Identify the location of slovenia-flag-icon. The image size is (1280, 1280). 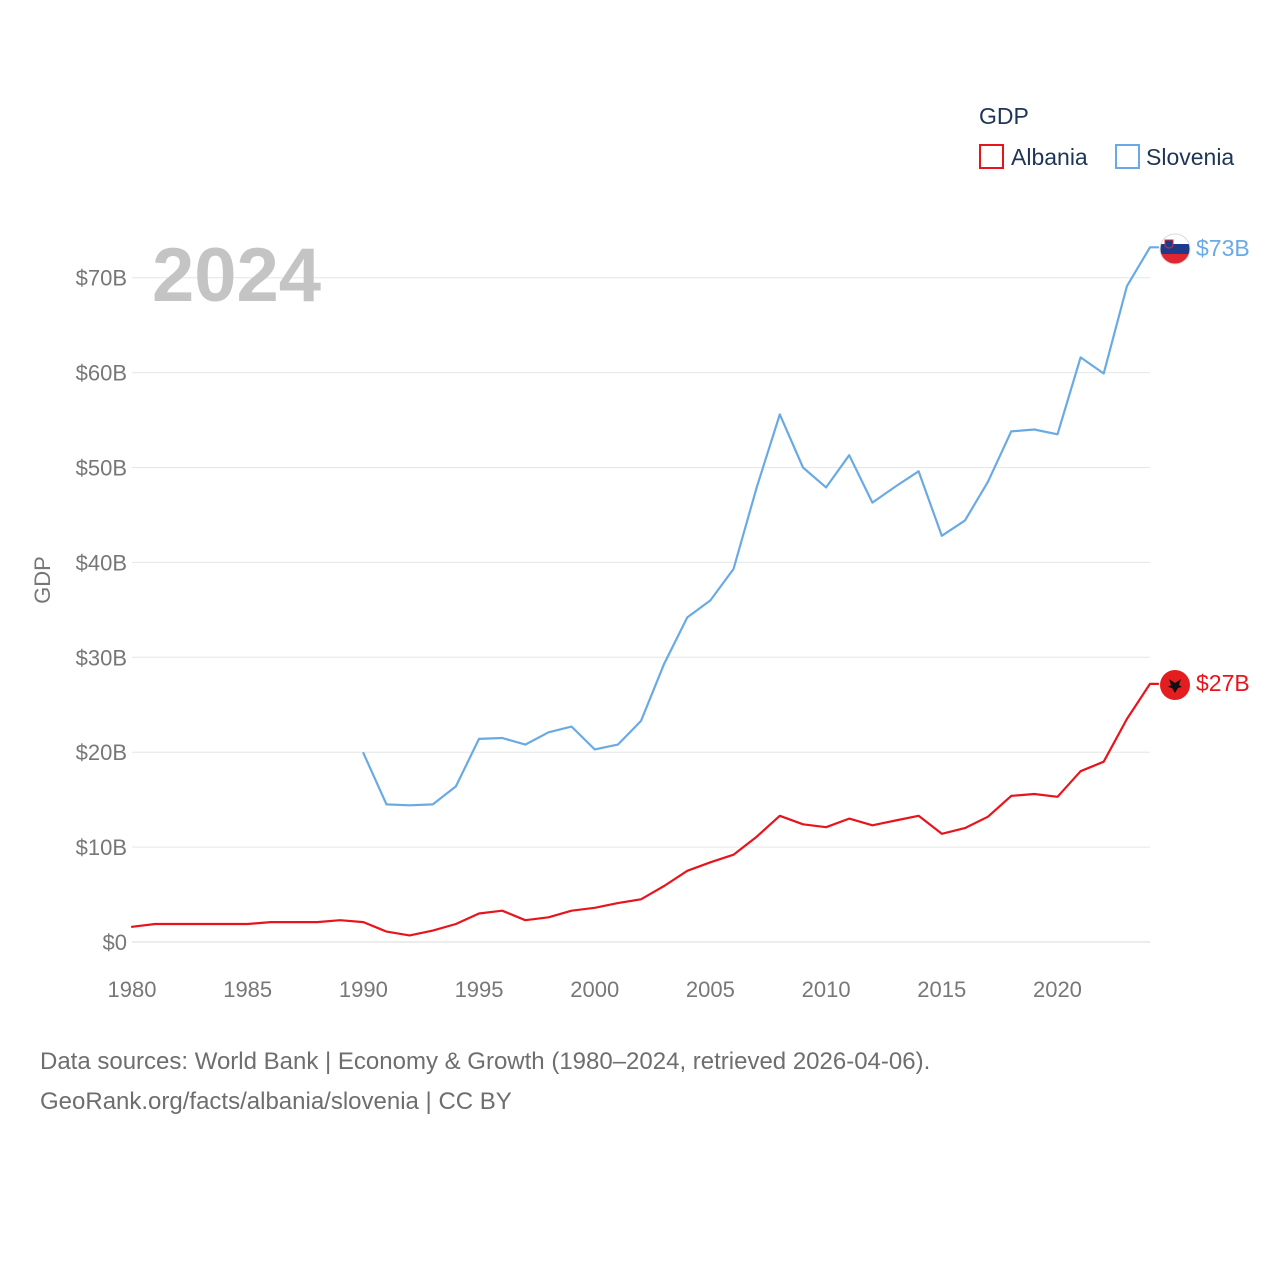
(1175, 249).